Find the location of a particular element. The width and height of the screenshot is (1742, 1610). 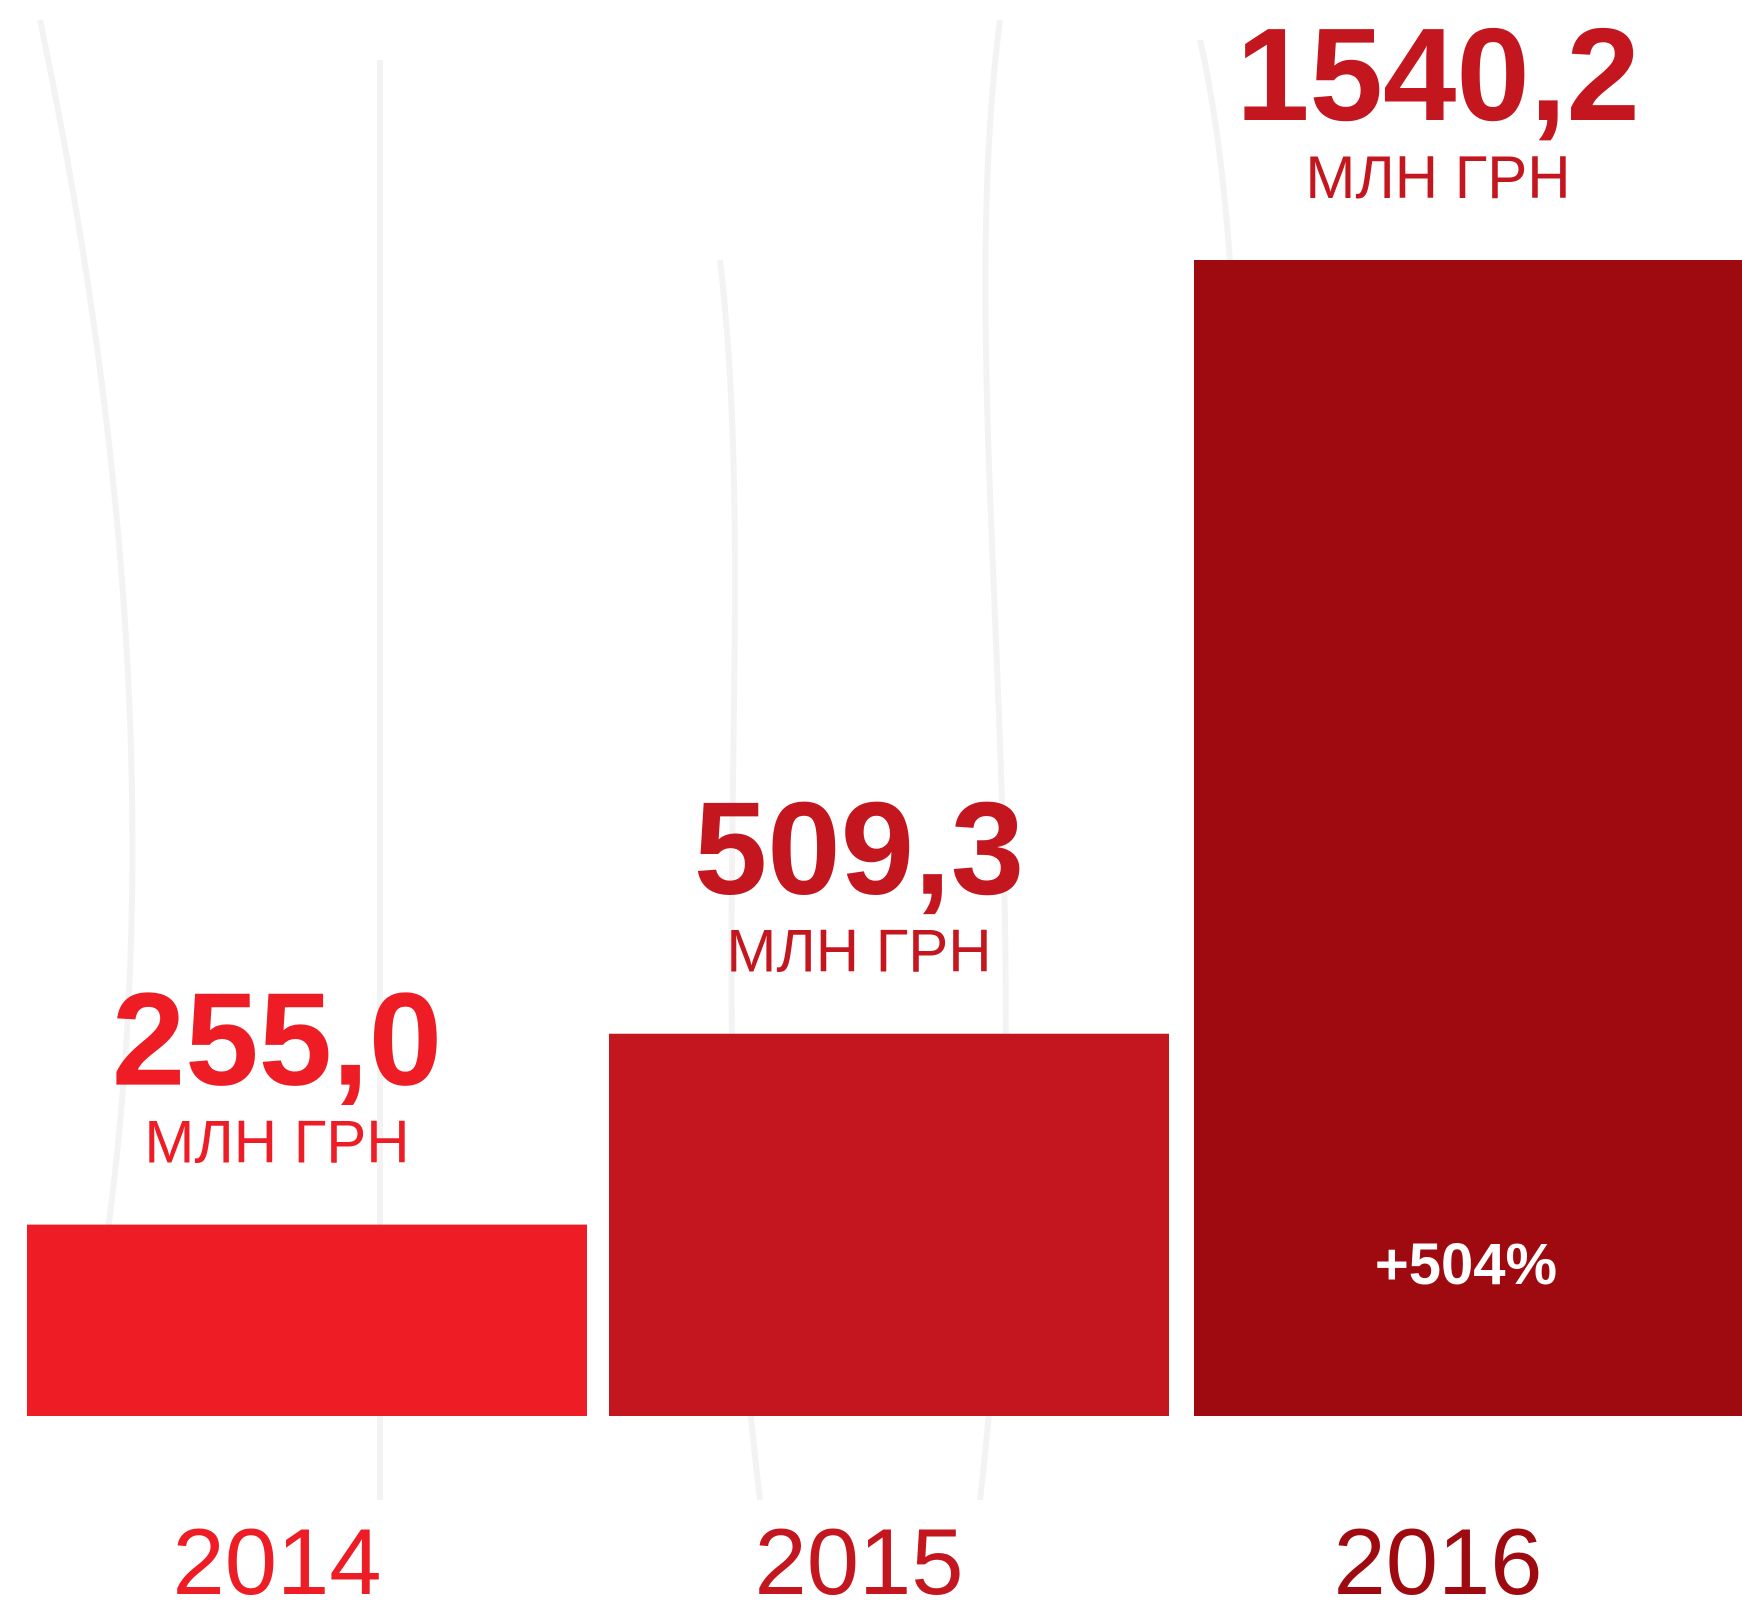

x-tick-label: 2016 is located at coordinates (1437, 1559).